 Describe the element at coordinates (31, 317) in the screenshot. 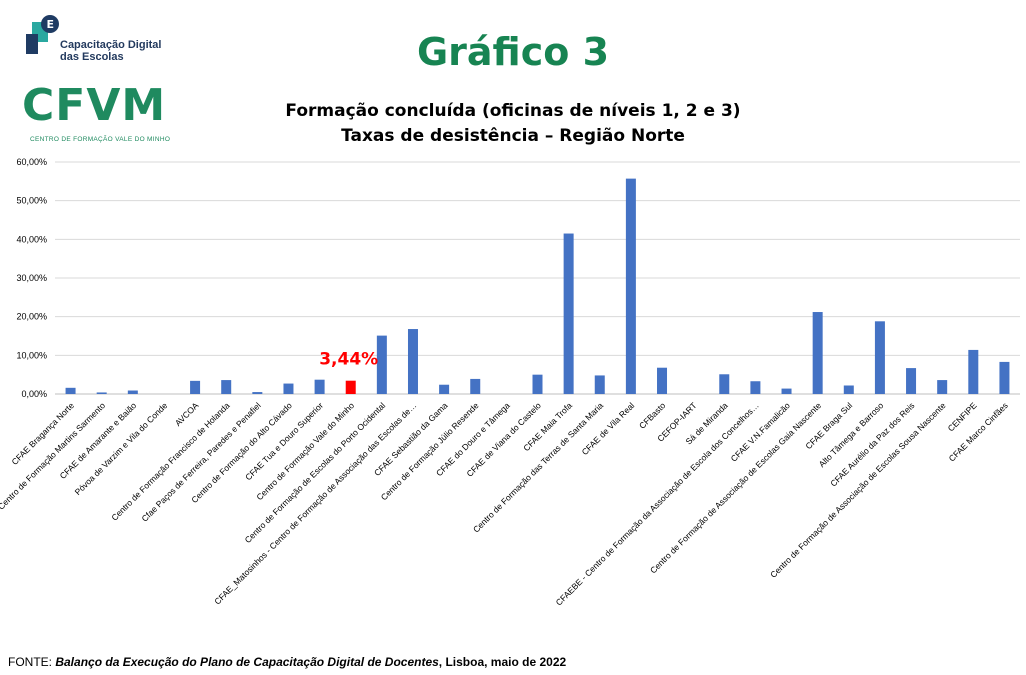

I see `y-tick-label: 20,00%` at that location.